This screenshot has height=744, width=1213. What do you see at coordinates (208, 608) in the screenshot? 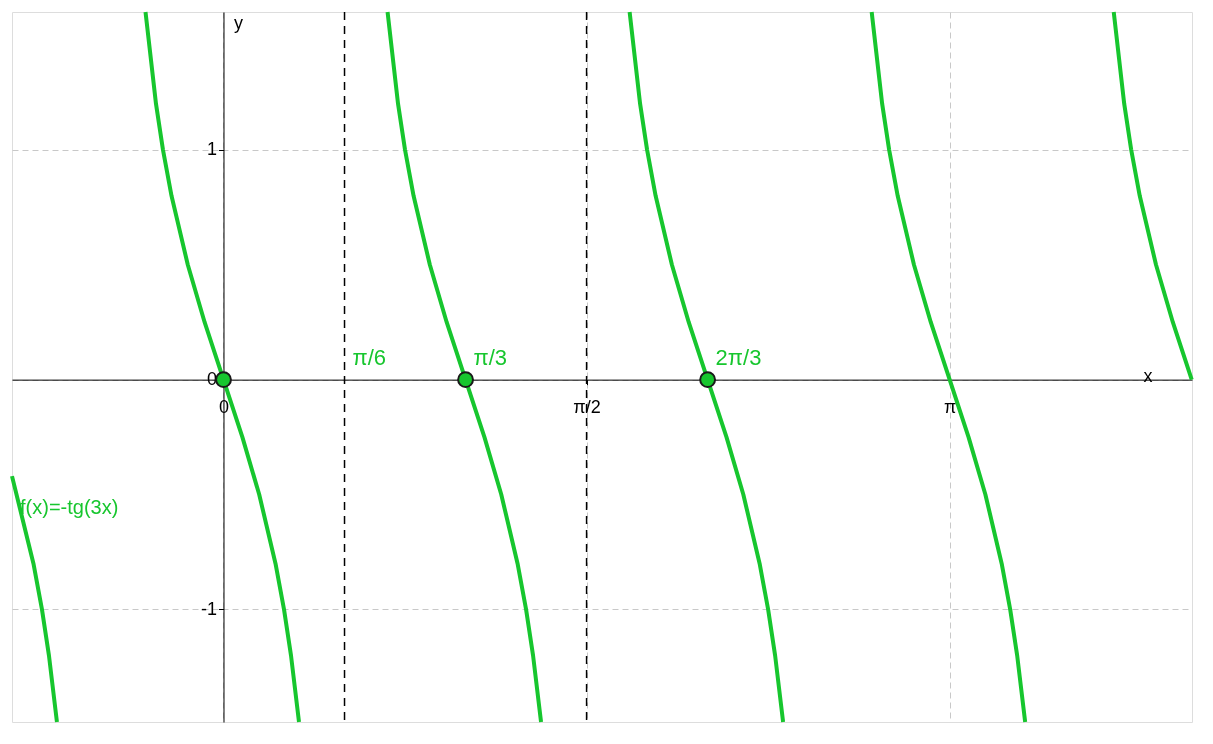
I see `y-tick-label: -1` at bounding box center [208, 608].